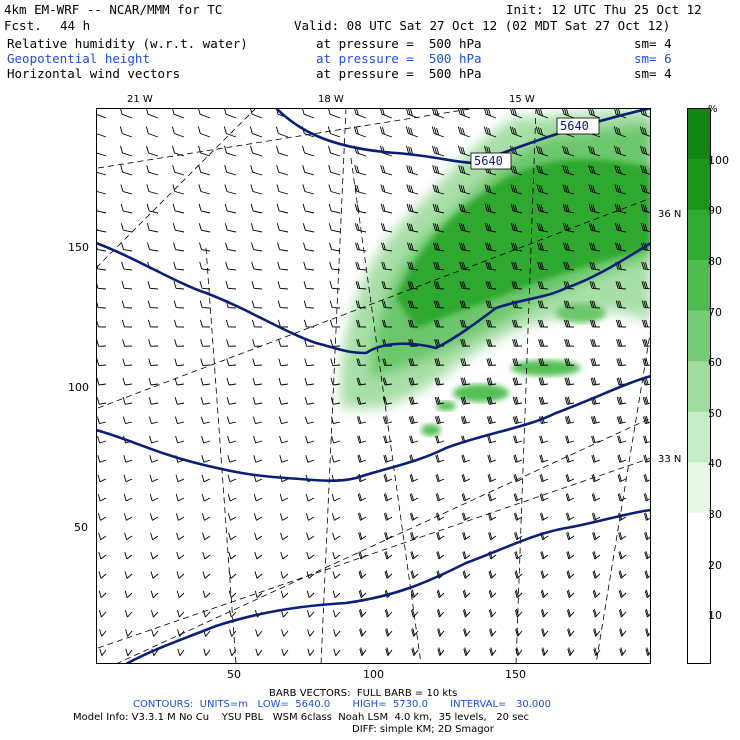 Image resolution: width=740 pixels, height=740 pixels. Describe the element at coordinates (23, 25) in the screenshot. I see `forecast-label: Fcst.` at that location.